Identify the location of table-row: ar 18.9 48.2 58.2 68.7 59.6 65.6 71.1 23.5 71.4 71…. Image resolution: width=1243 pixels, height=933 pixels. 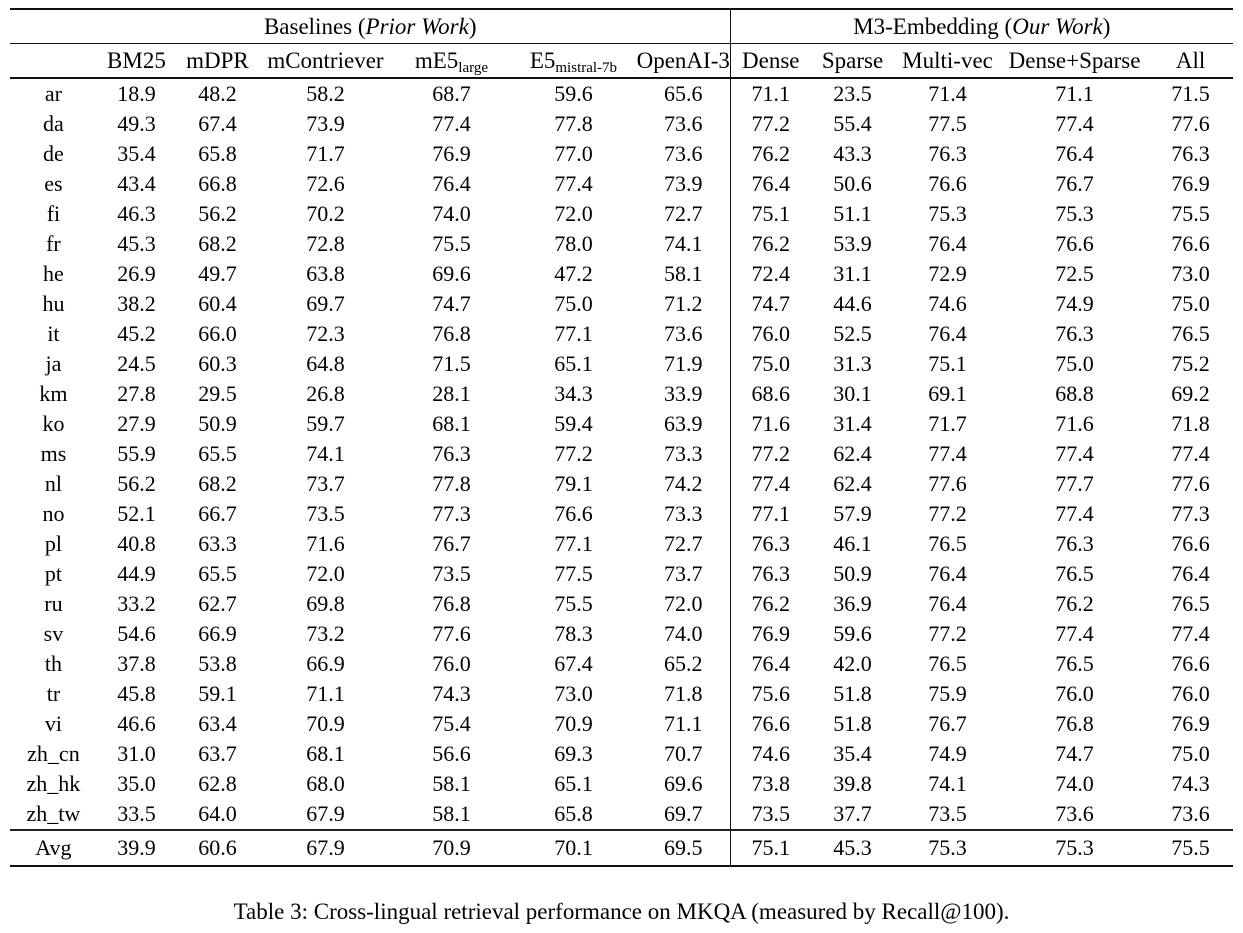
(621, 93).